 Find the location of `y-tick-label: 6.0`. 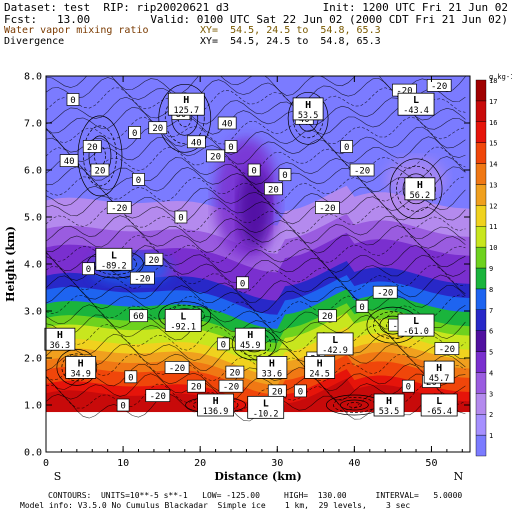

y-tick-label: 6.0 is located at coordinates (33, 171).